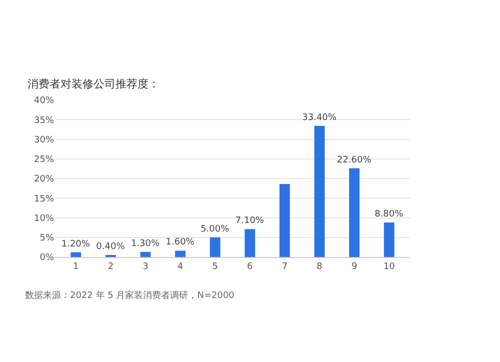 This screenshot has width=500, height=362. What do you see at coordinates (250, 267) in the screenshot?
I see `x-tick-label: 6` at bounding box center [250, 267].